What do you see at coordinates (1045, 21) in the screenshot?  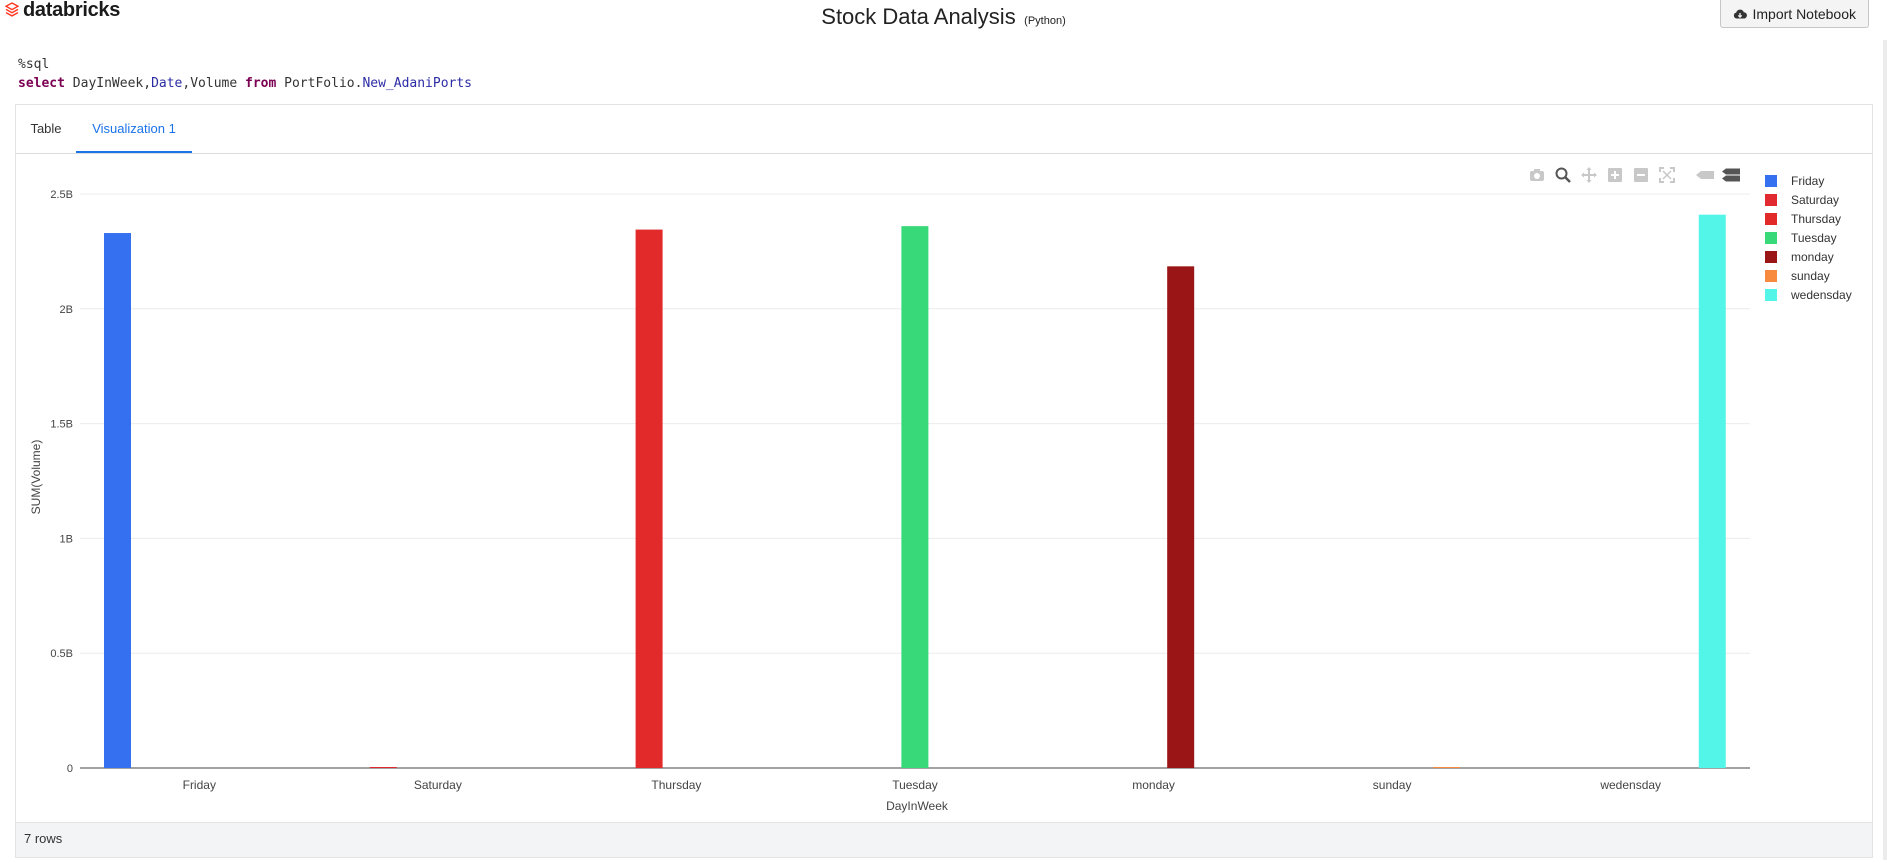 I see `notebook-language: (Python)` at bounding box center [1045, 21].